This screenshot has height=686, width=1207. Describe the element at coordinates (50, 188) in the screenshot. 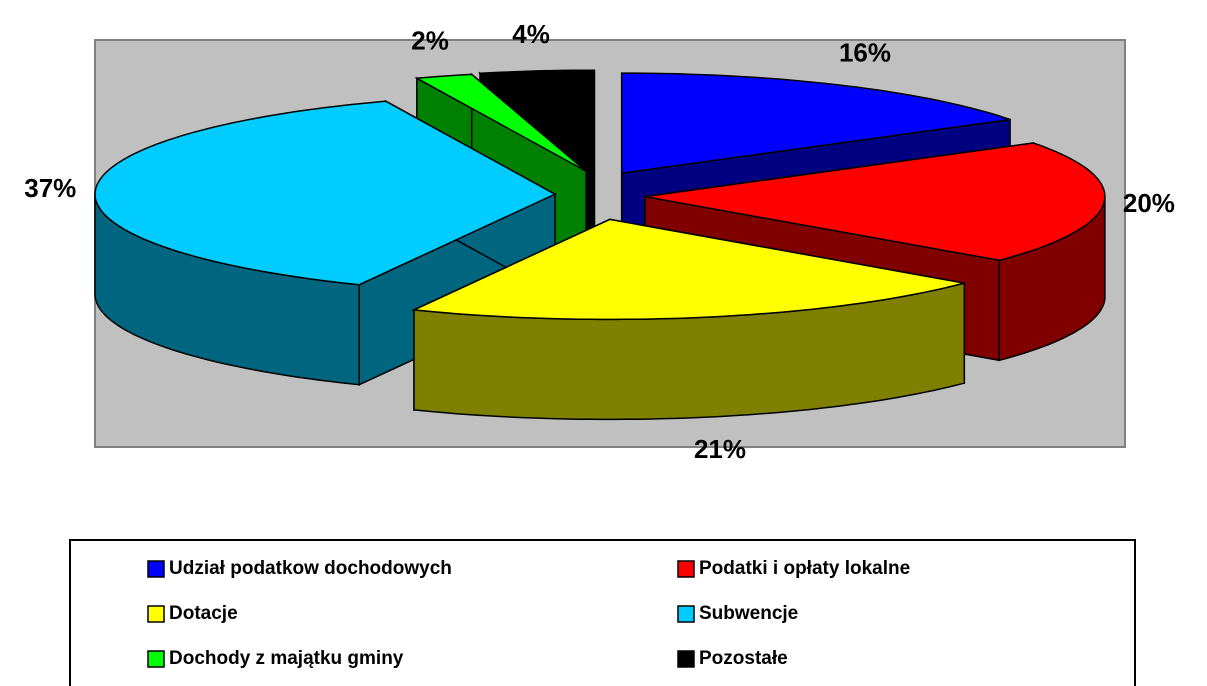

I see `data-label: 37%` at that location.